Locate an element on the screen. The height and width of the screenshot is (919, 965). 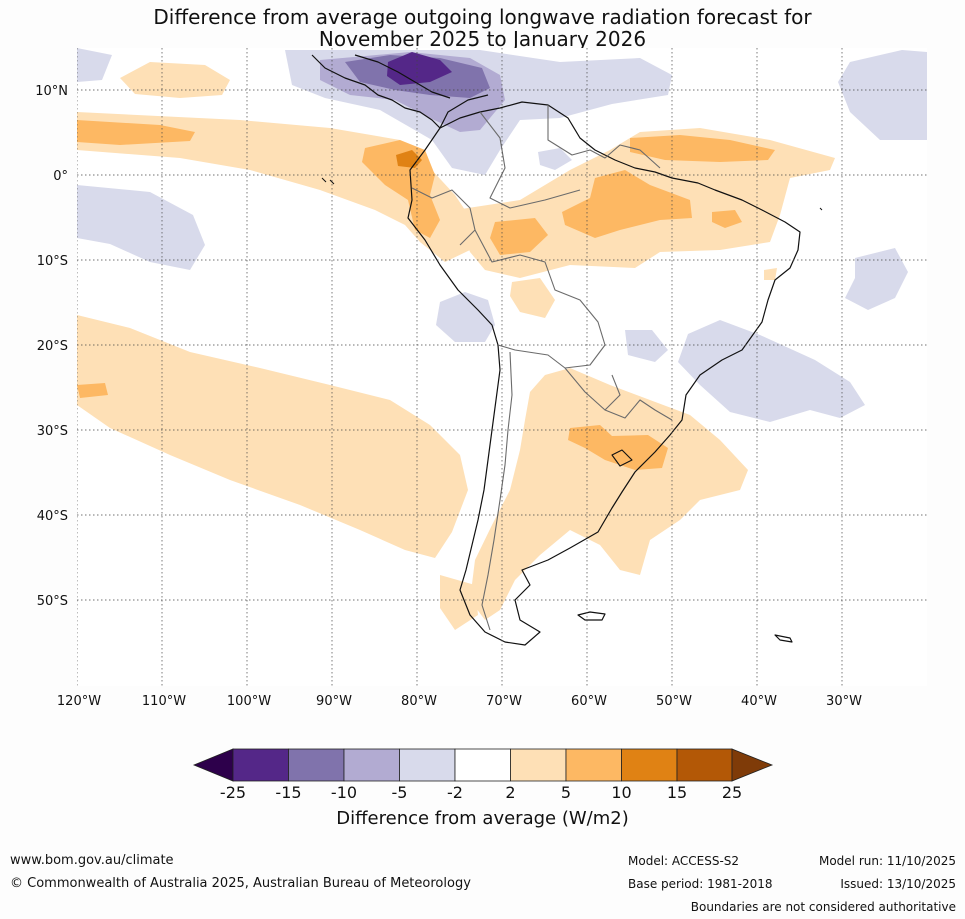
footer-base-period: Base period: 1981-2018 is located at coordinates (700, 884).